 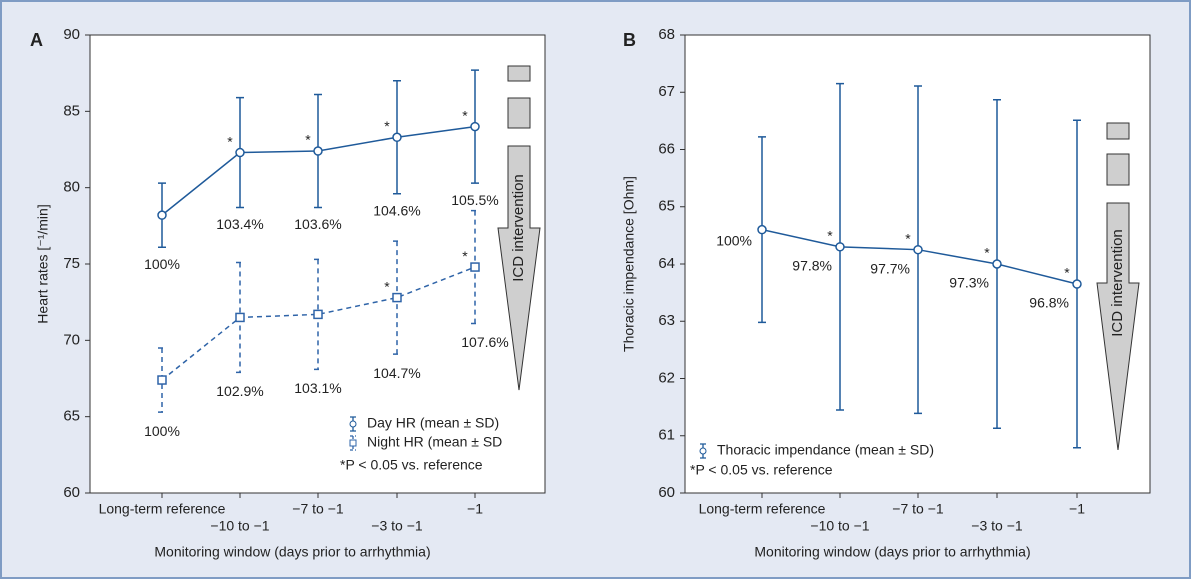 What do you see at coordinates (317, 224) in the screenshot?
I see `percent-label: 103.6%` at bounding box center [317, 224].